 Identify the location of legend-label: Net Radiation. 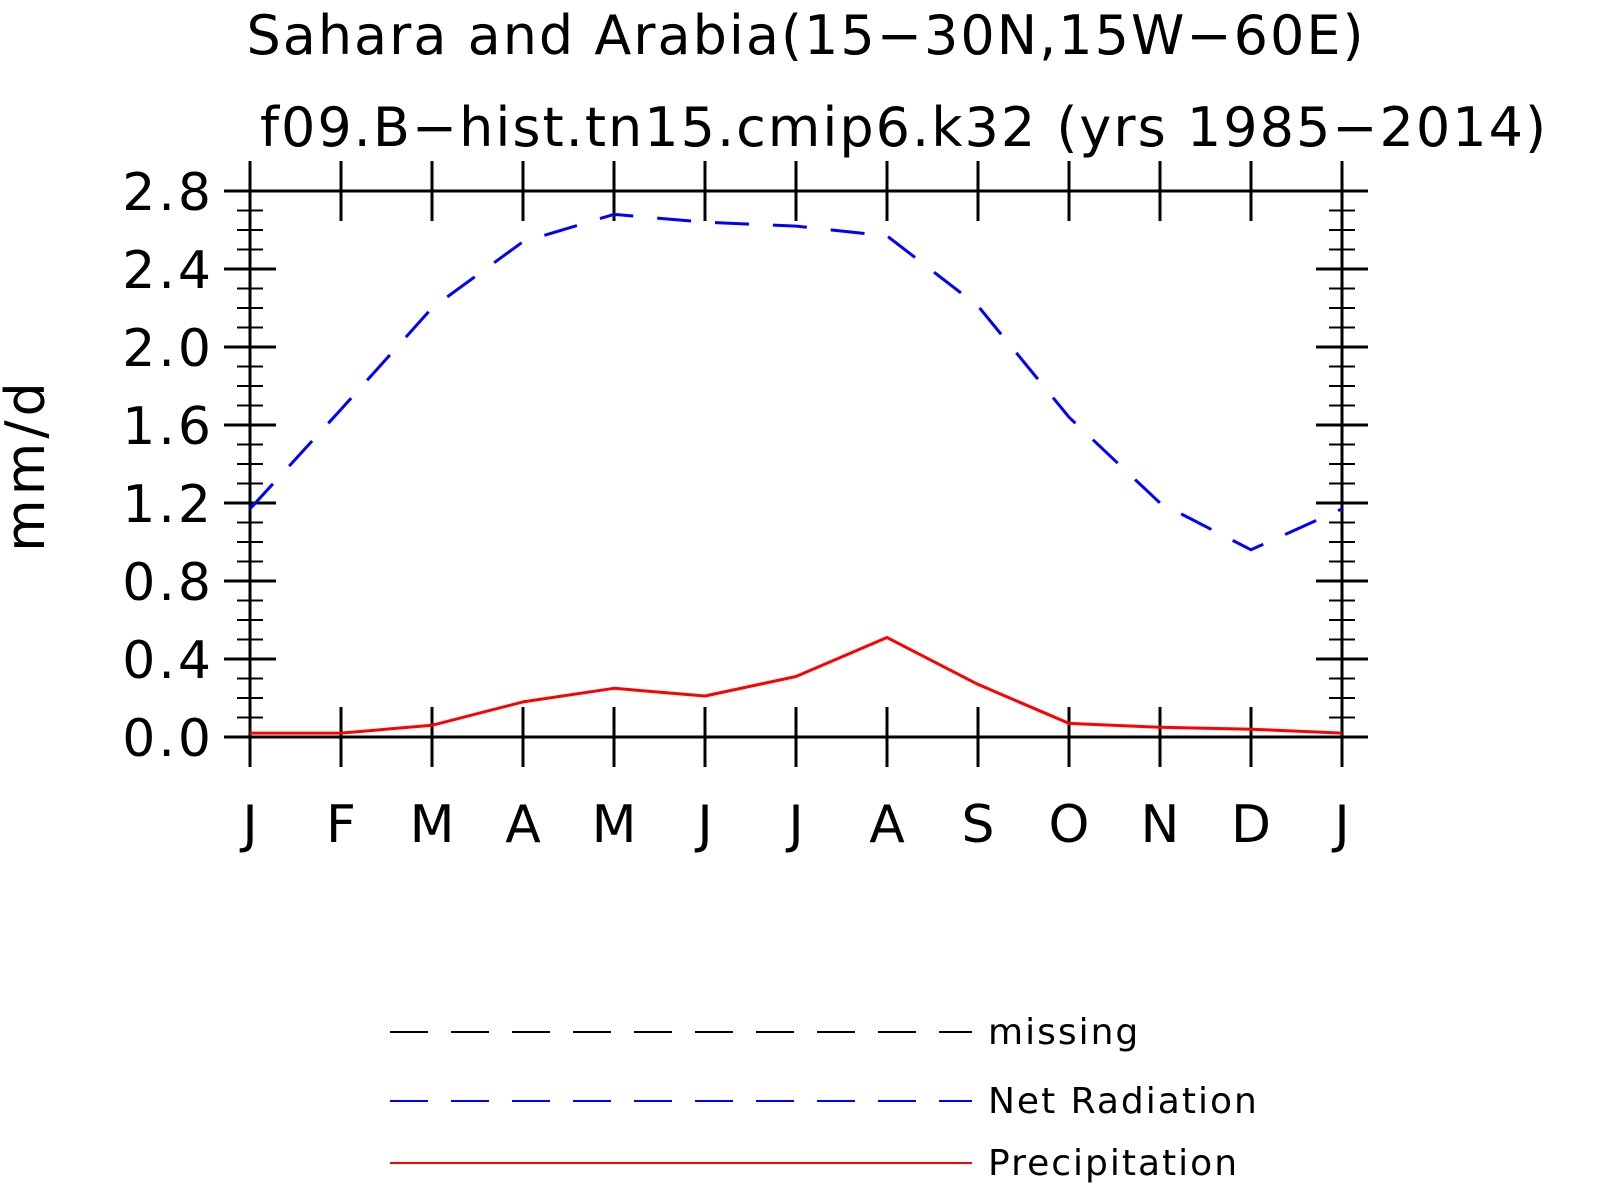
(1123, 1101).